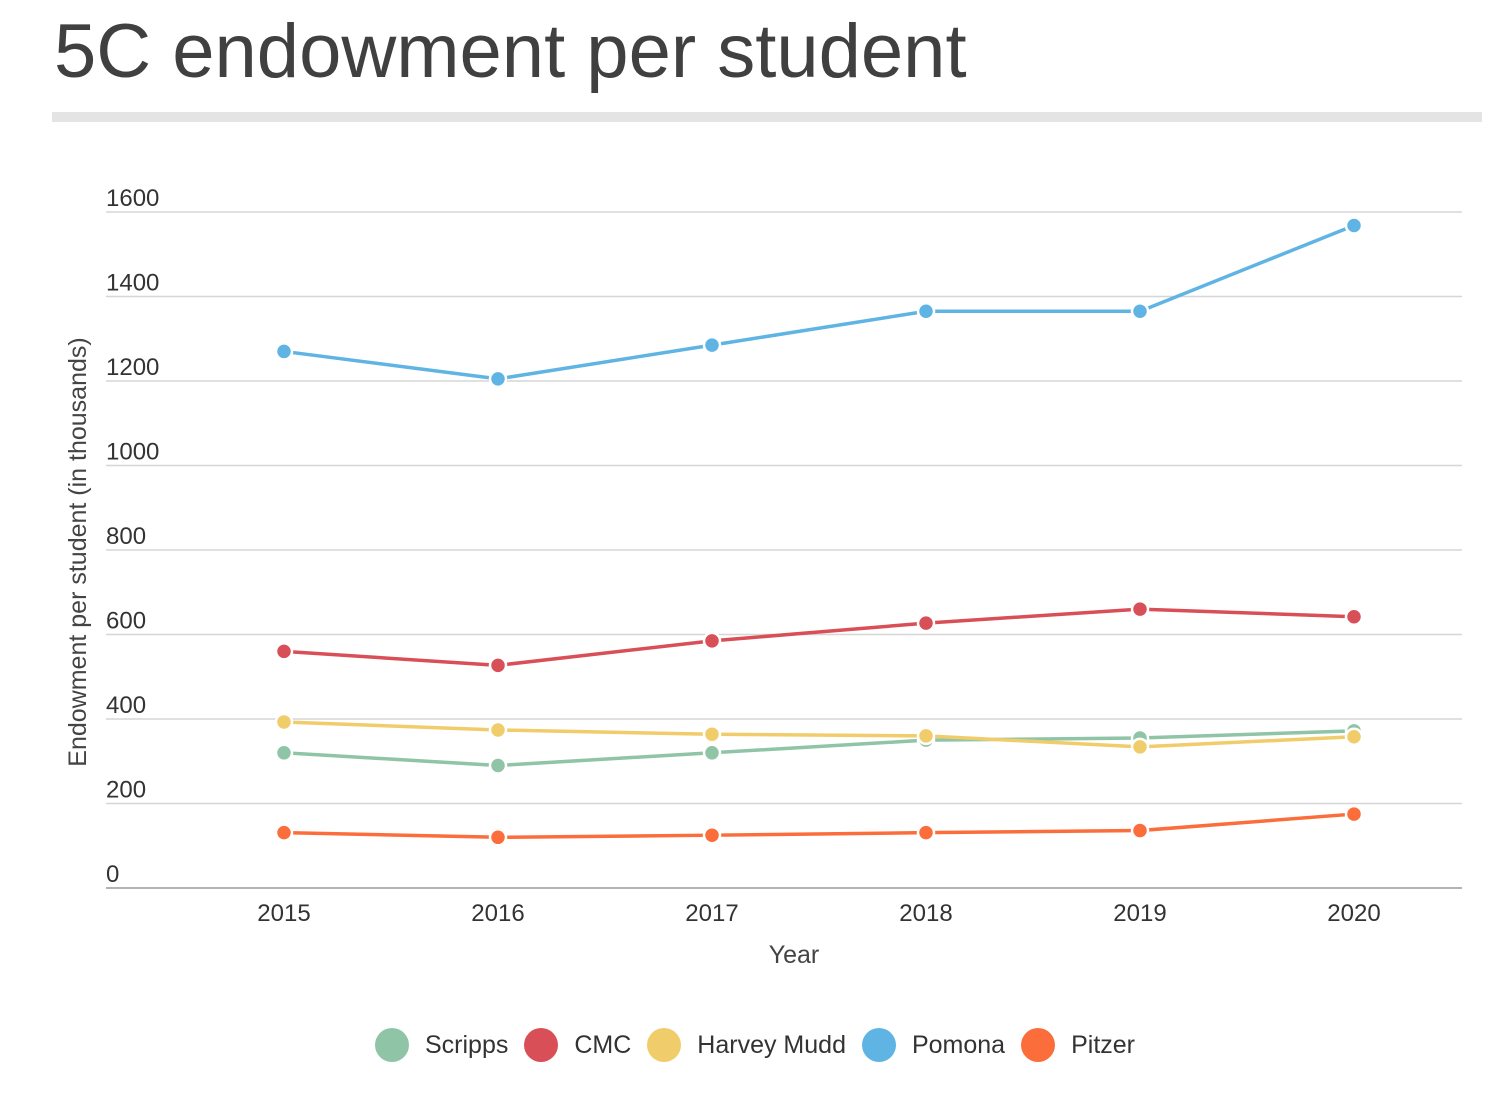 The height and width of the screenshot is (1100, 1510). I want to click on legend-label: Pitzer, so click(1103, 1044).